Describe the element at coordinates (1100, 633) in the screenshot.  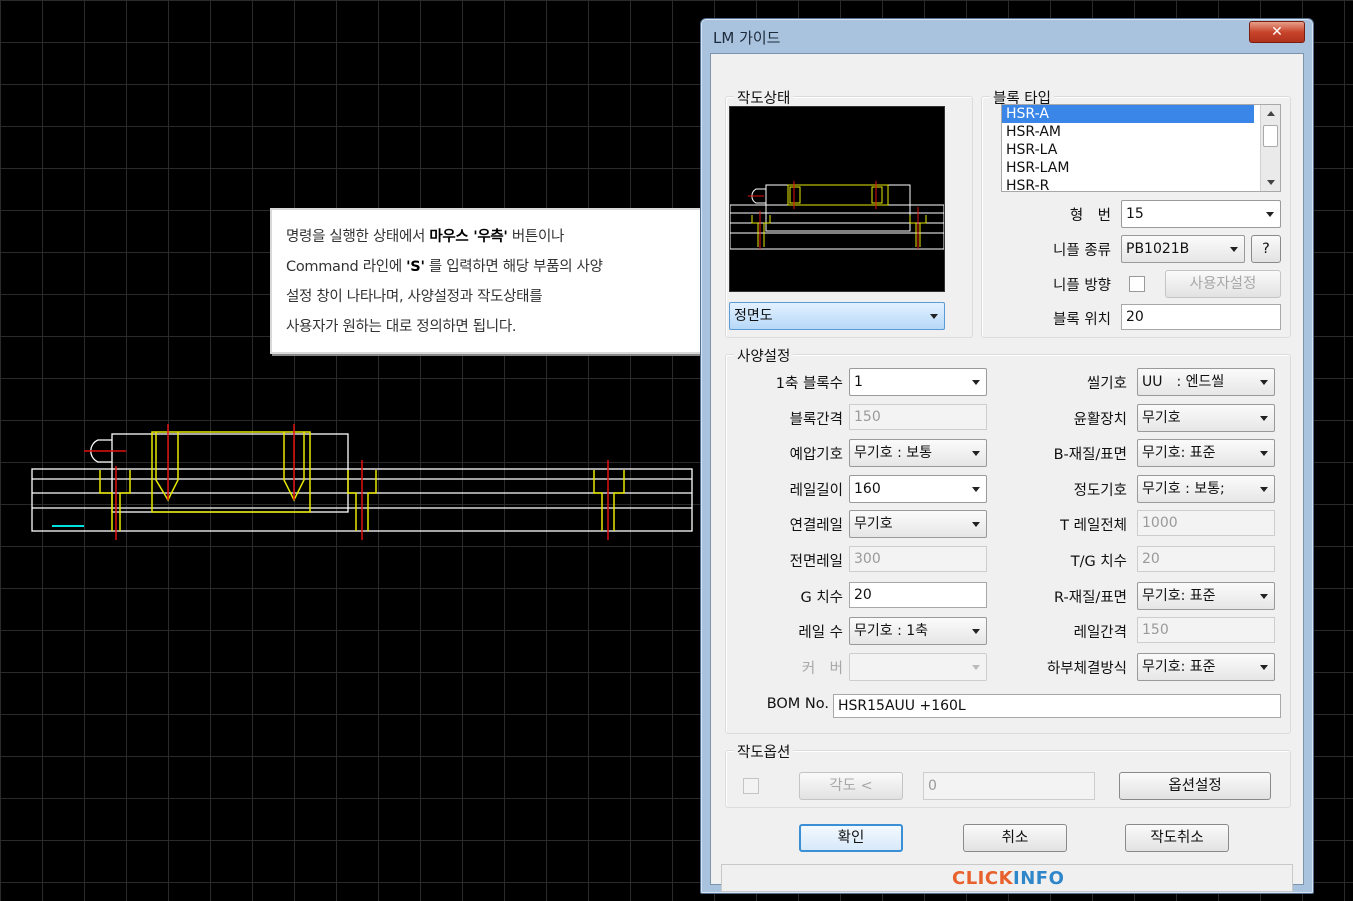
I see `spec-label: 레일간격` at that location.